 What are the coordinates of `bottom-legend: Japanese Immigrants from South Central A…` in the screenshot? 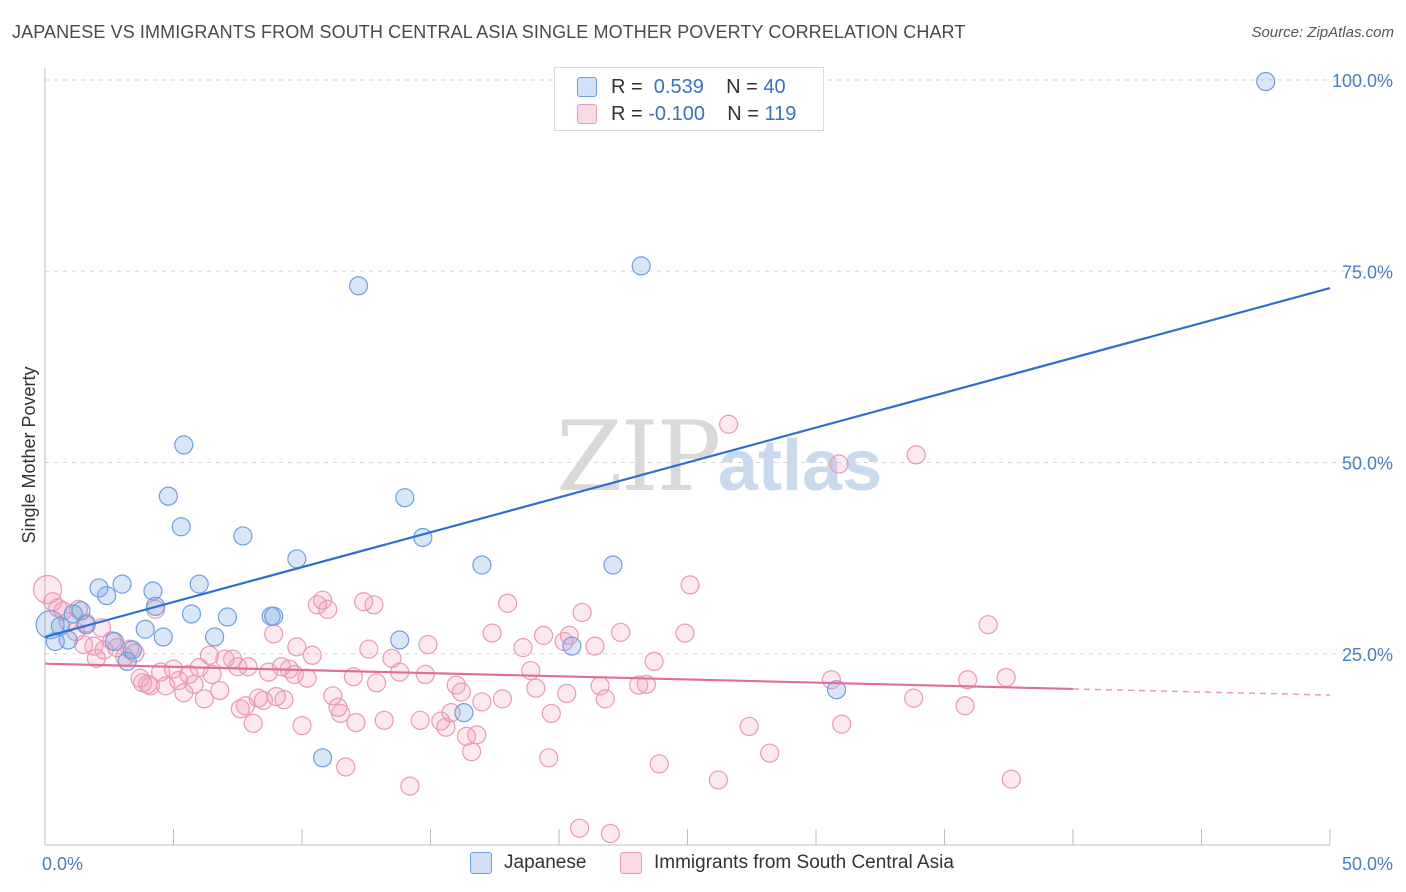 It's located at (703, 864).